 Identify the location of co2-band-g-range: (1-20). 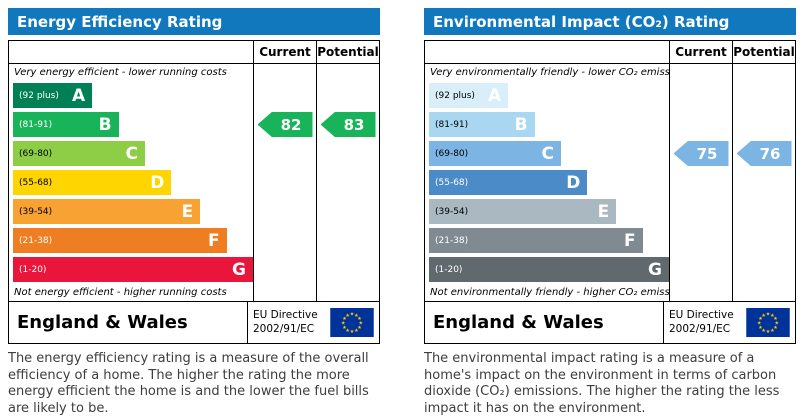
(449, 269).